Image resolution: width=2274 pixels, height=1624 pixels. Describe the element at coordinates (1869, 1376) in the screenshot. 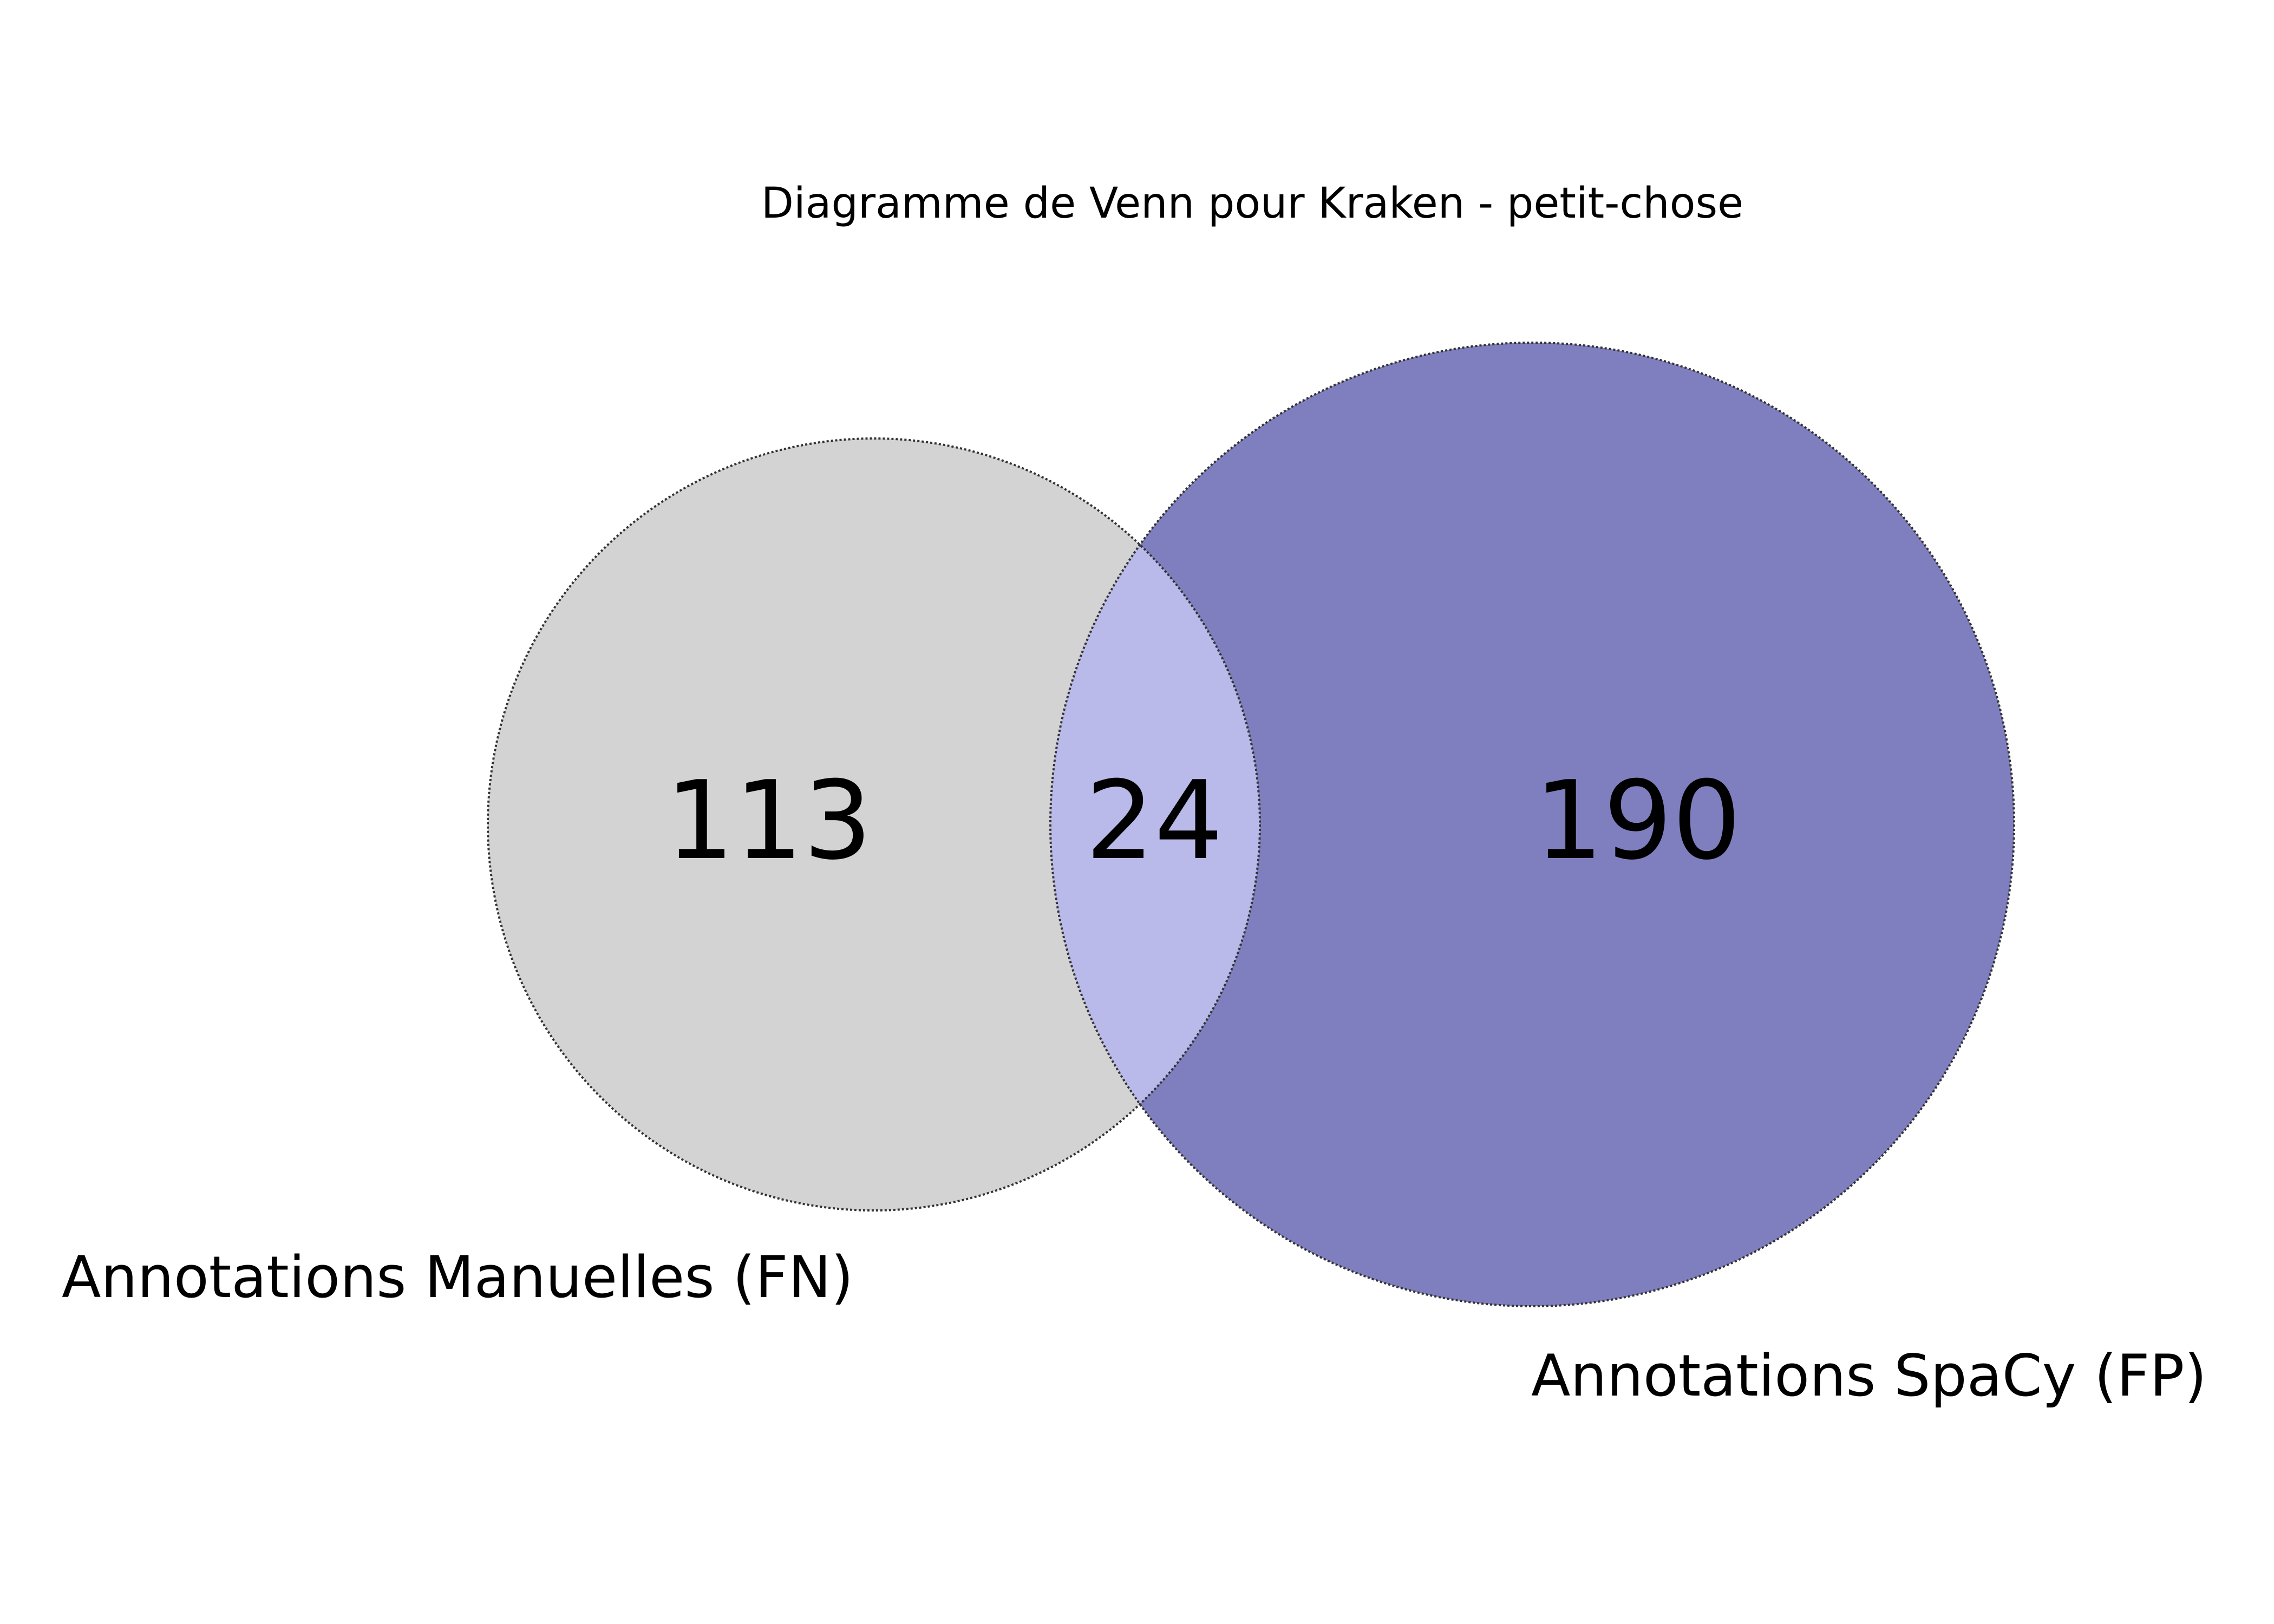

I see `set-label-right: Annotations SpaCy (FP)` at that location.